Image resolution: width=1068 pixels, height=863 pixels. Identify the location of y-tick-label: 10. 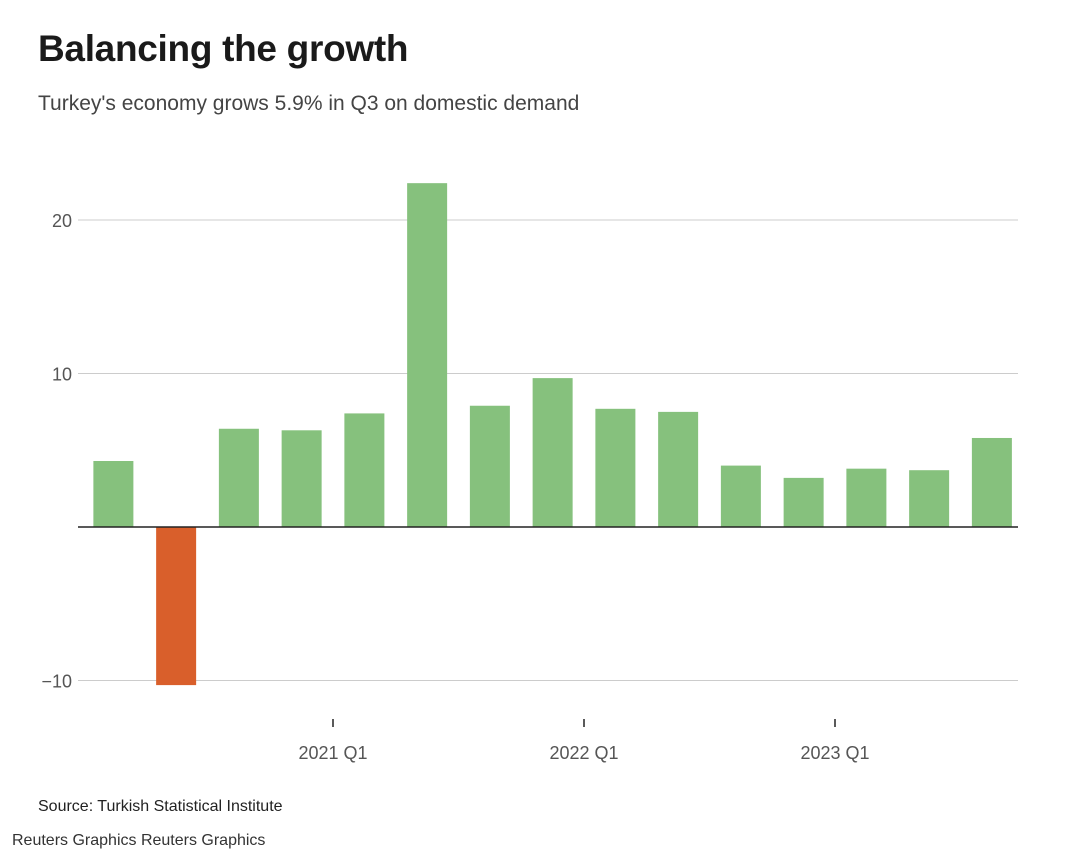
(62, 375).